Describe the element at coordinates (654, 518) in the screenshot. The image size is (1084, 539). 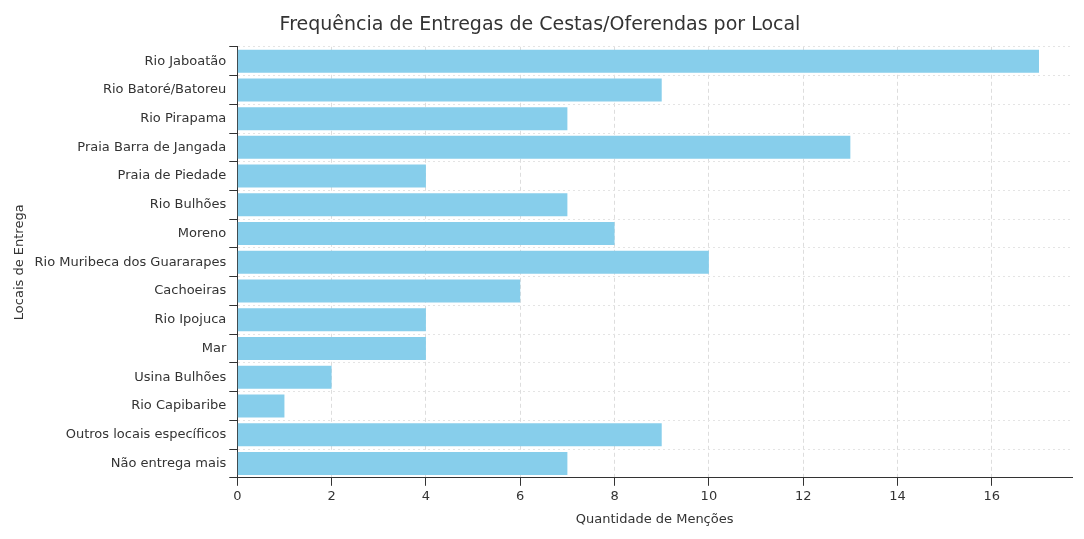
I see `x-axis-title: Quantidade de Menções` at that location.